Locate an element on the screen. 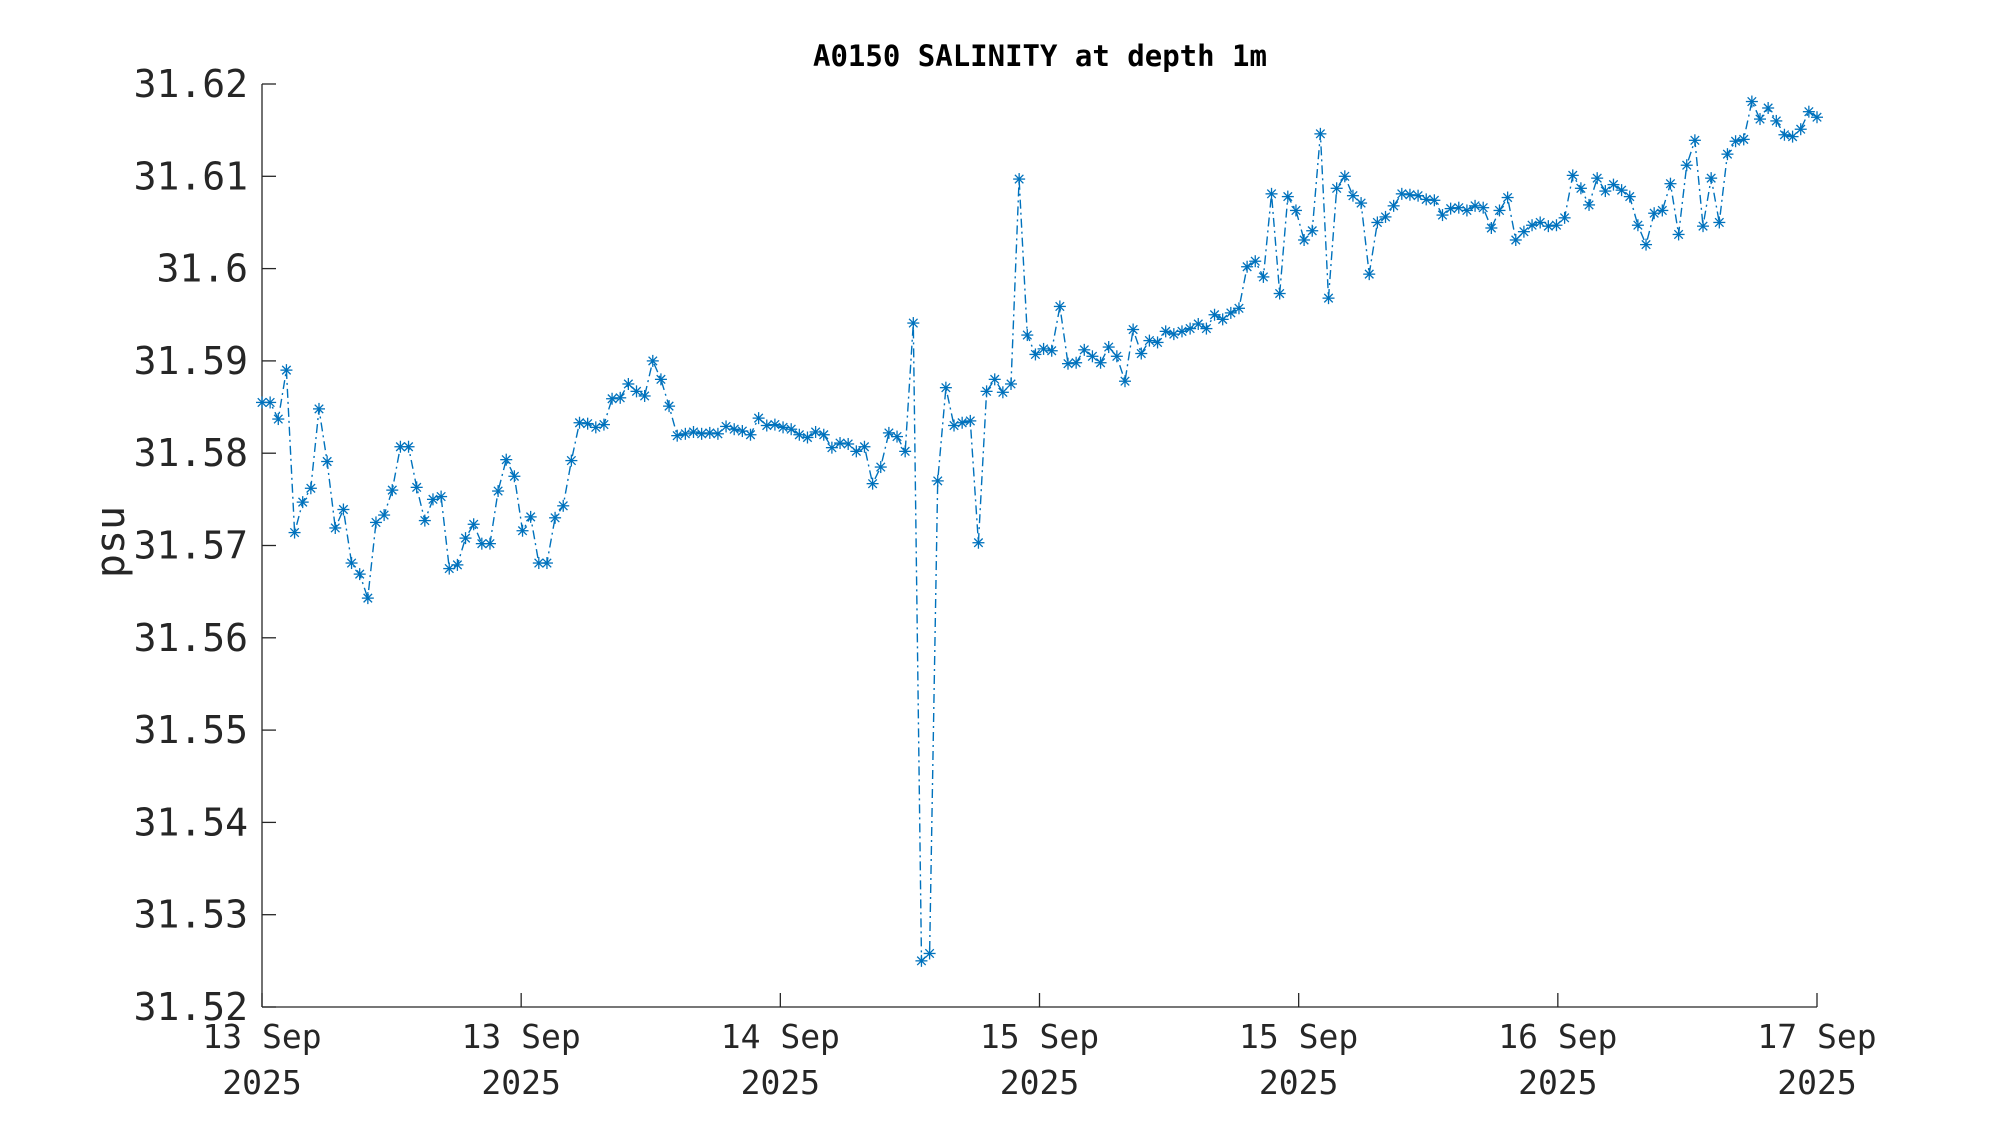  y-tick-label: 31.59 is located at coordinates (191, 361).